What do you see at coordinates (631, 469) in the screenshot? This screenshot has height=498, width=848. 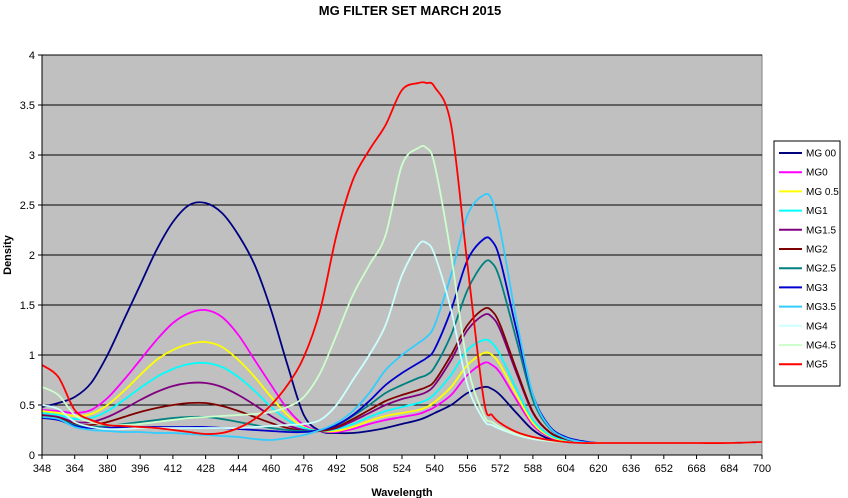 I see `x-tick-label: 636` at bounding box center [631, 469].